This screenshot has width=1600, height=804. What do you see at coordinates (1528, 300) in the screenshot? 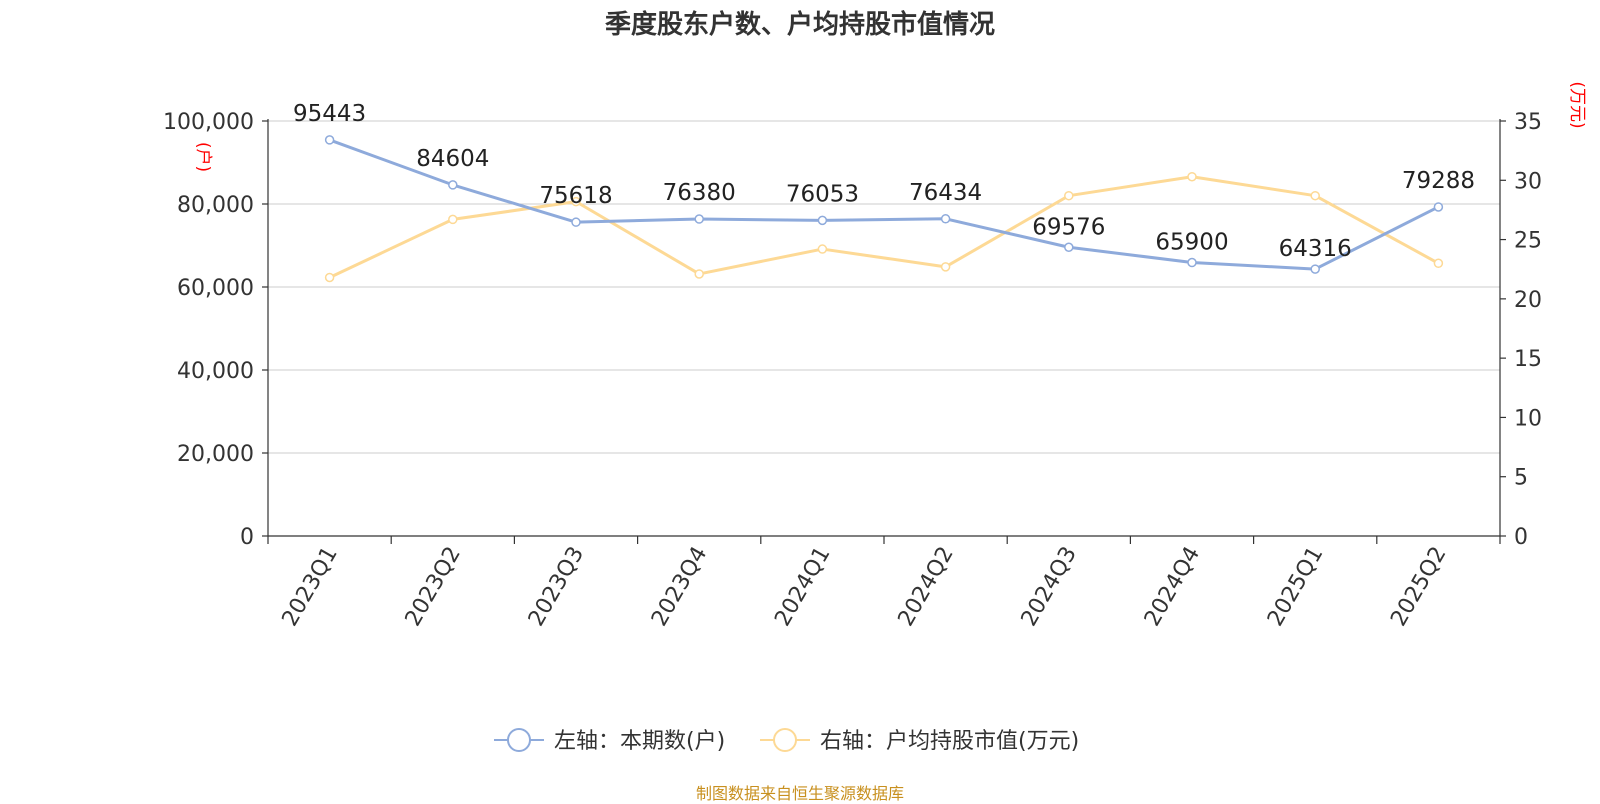
I see `y-right-tick-label: 20` at bounding box center [1528, 300].